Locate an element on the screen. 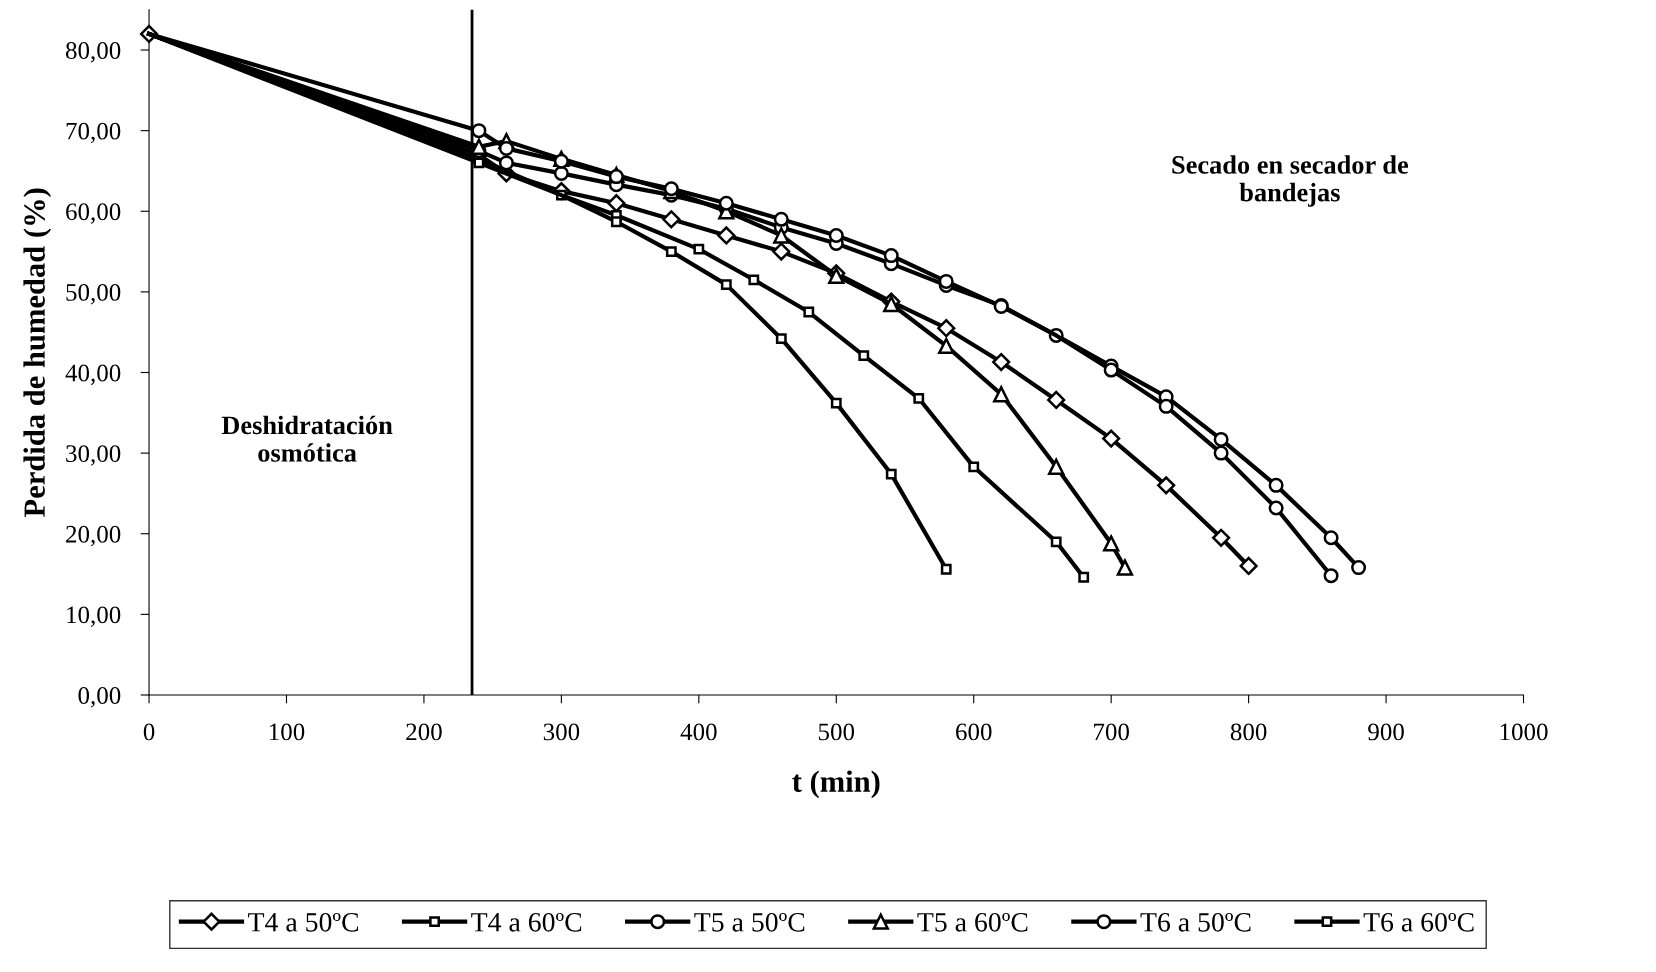  y-tick-label: 0,00 is located at coordinates (99, 697).